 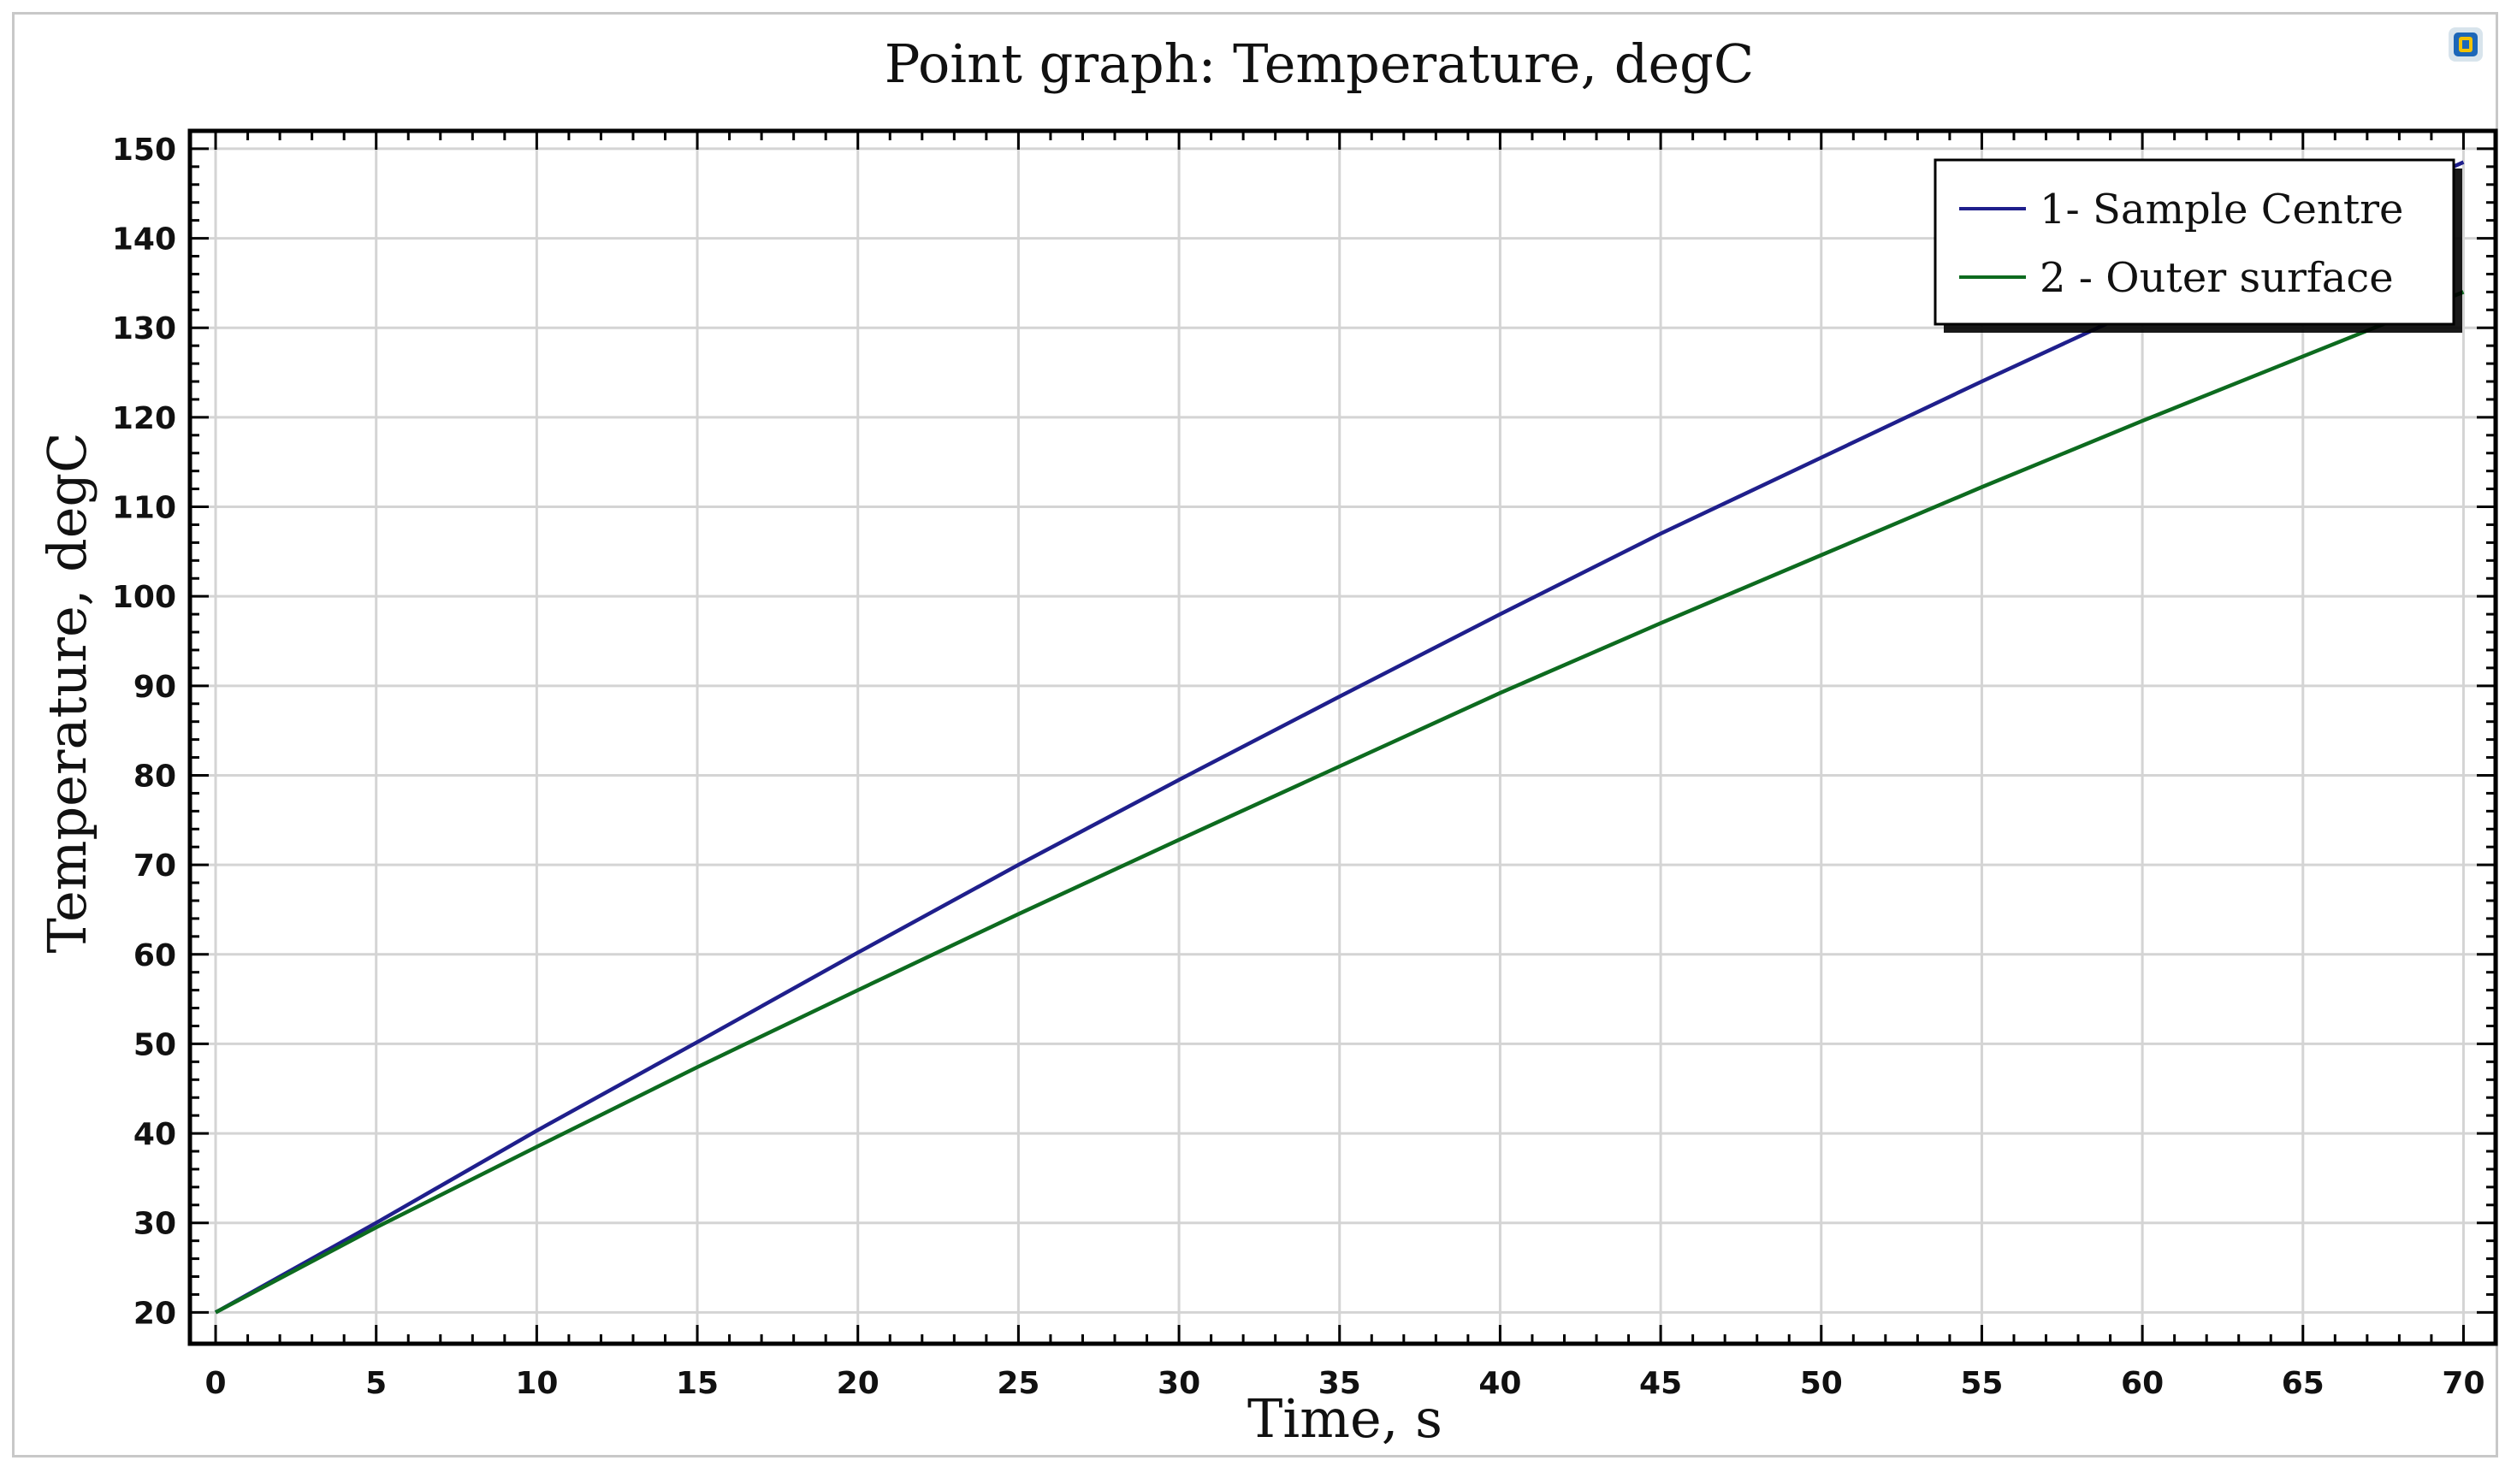 What do you see at coordinates (1344, 1418) in the screenshot?
I see `x-axis-label: Time, s` at bounding box center [1344, 1418].